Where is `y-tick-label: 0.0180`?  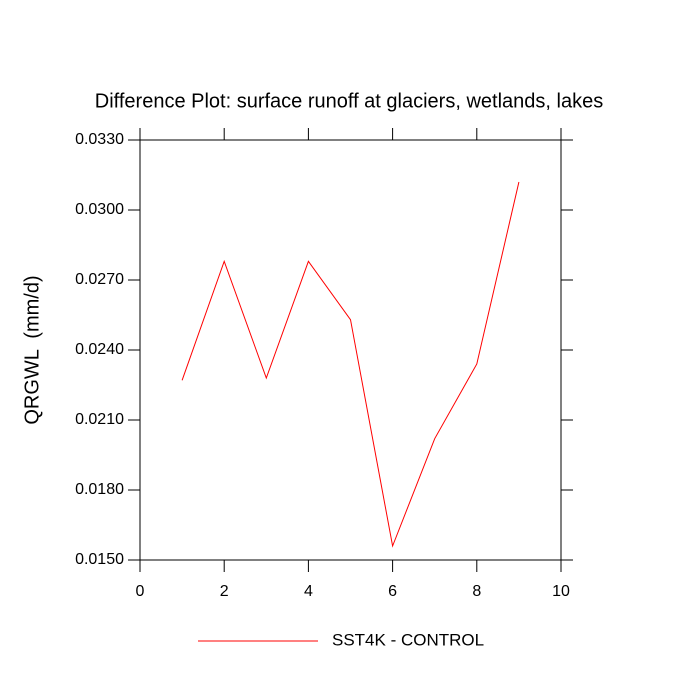 y-tick-label: 0.0180 is located at coordinates (99, 489).